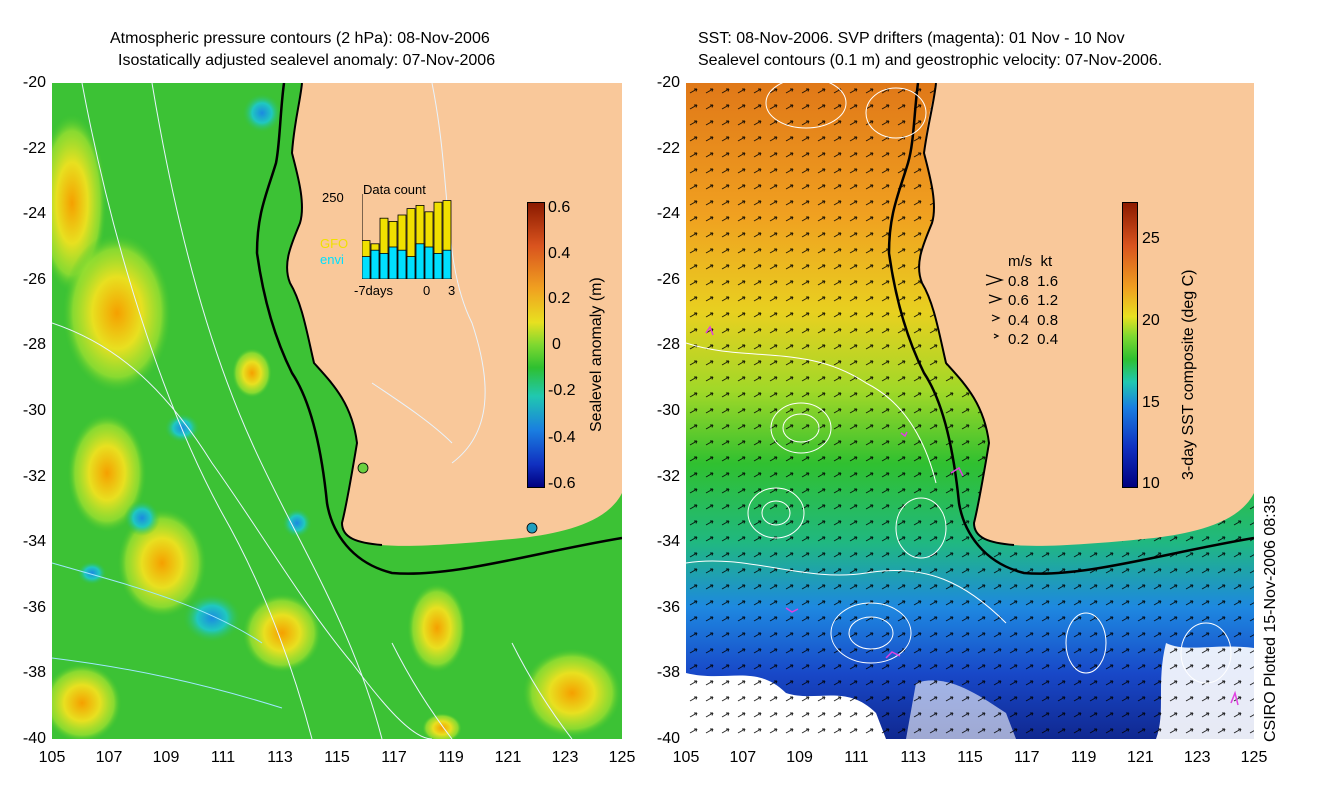 The width and height of the screenshot is (1320, 810). I want to click on lat-tick-right: -34, so click(668, 542).